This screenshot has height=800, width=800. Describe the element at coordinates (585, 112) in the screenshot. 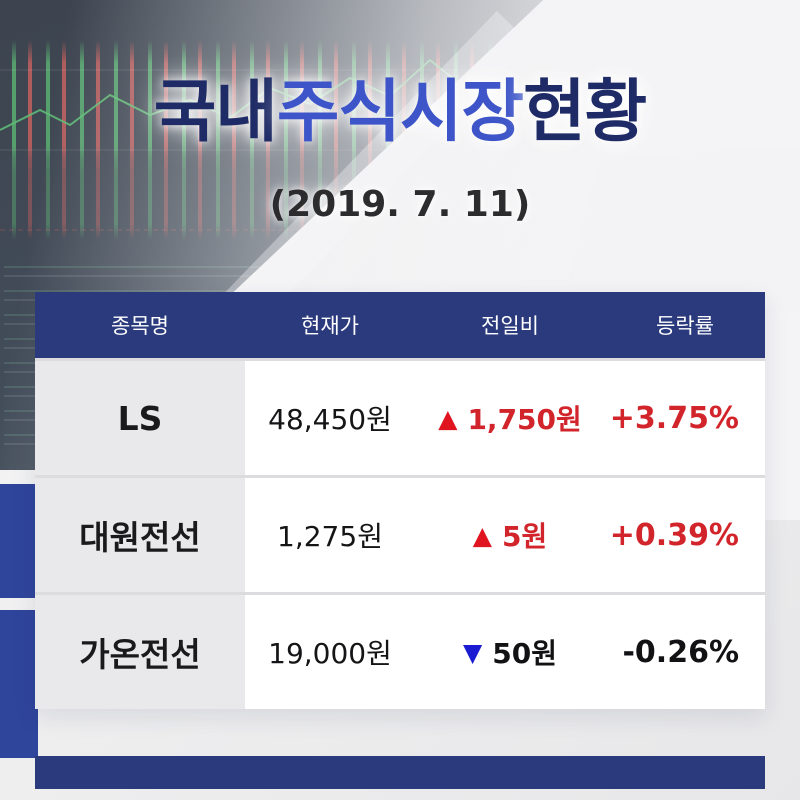

I see `title-segment-status: 현황` at that location.